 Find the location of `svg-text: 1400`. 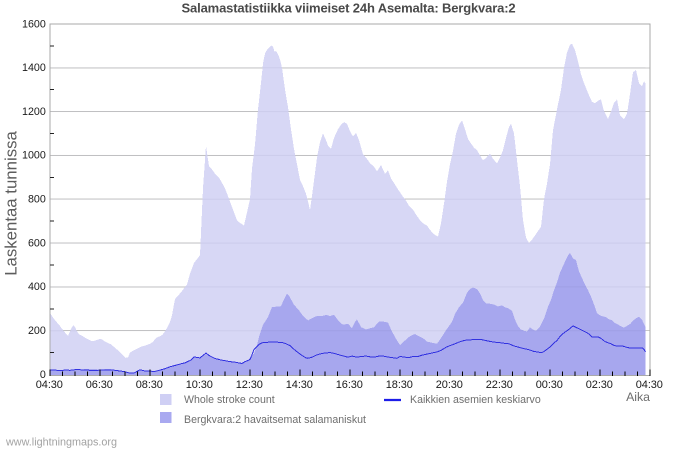

svg-text: 1400 is located at coordinates (34, 68).